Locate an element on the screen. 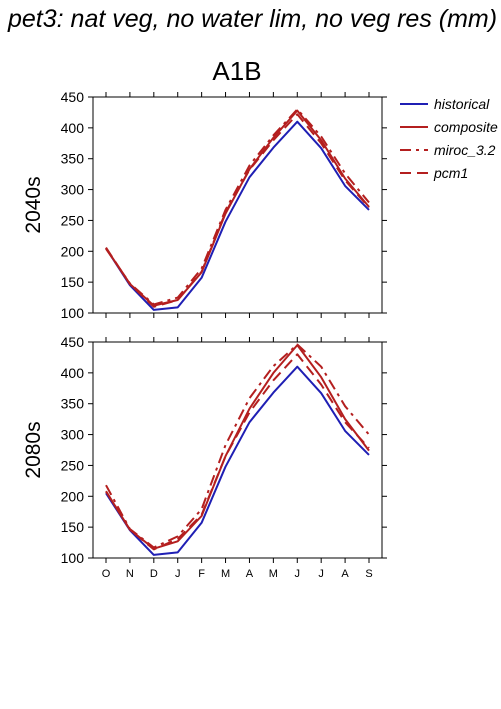 The image size is (501, 709). x-tick-label: S is located at coordinates (368, 574).